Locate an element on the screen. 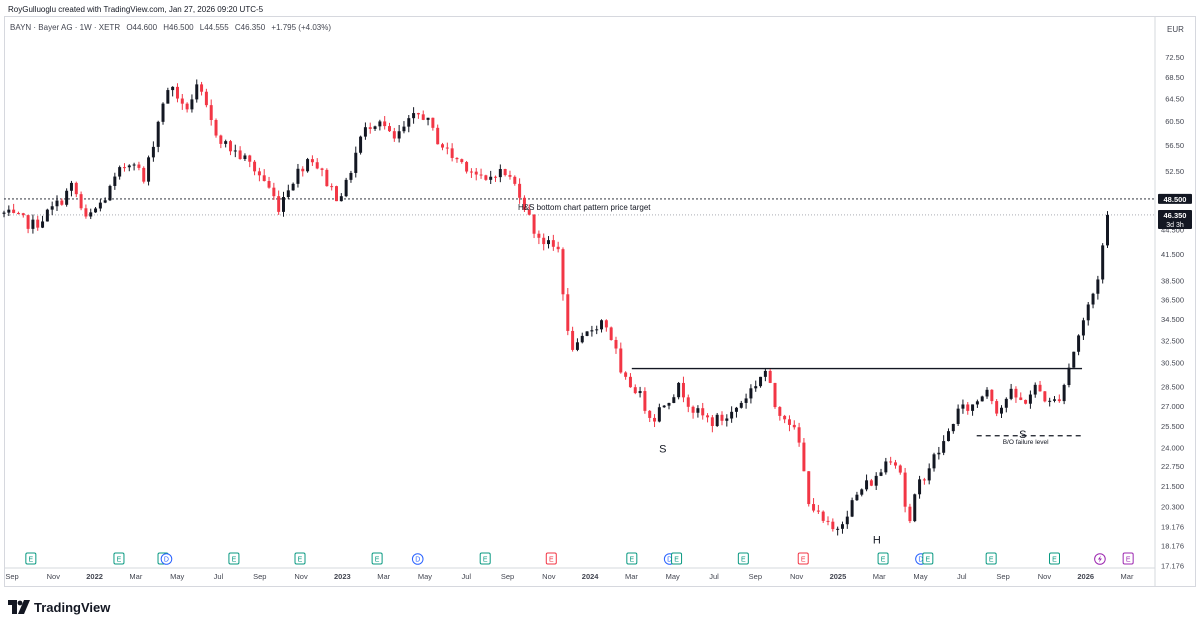  legend-symbol: BAYN · Bayer AG · 1W · XETR is located at coordinates (65, 27).